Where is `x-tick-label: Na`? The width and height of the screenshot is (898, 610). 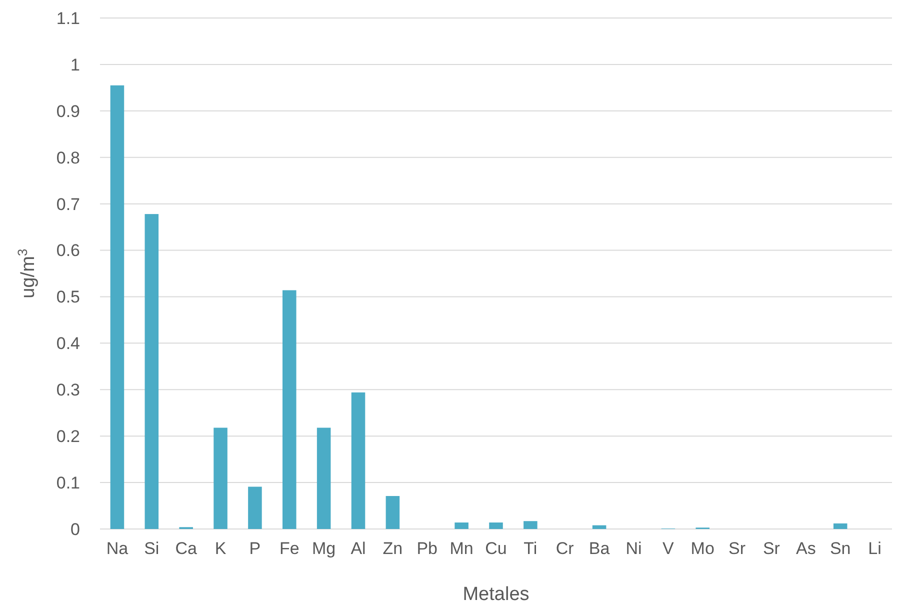 x-tick-label: Na is located at coordinates (117, 548).